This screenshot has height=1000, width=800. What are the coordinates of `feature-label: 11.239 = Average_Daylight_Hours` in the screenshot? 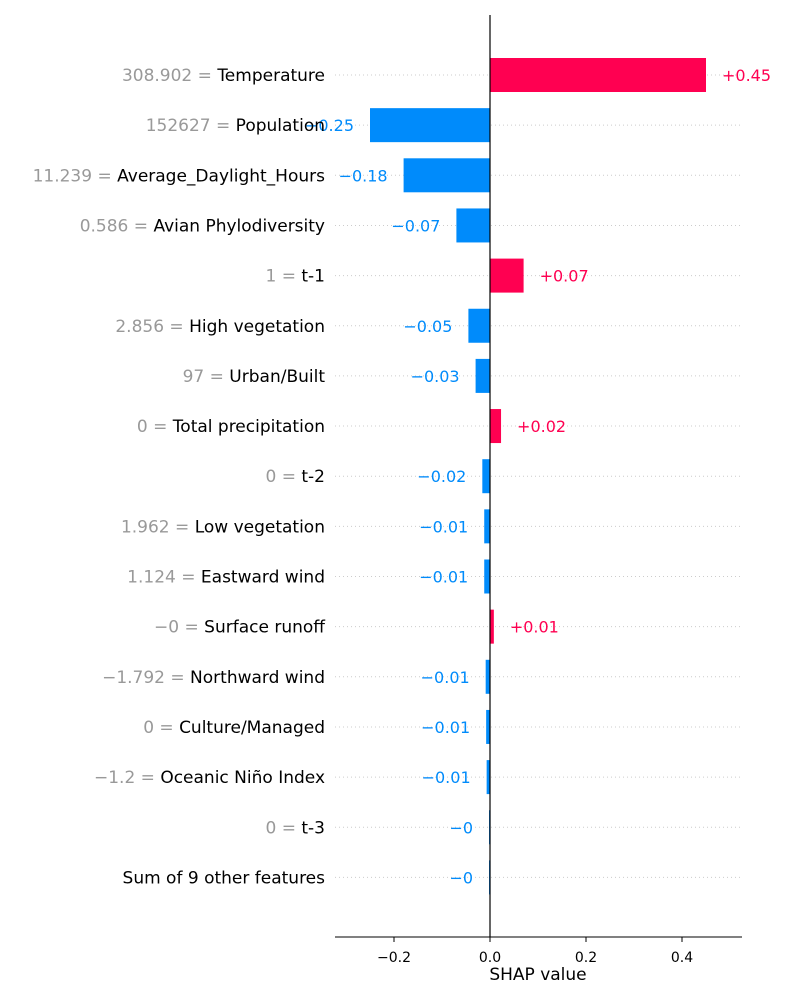 It's located at (179, 176).